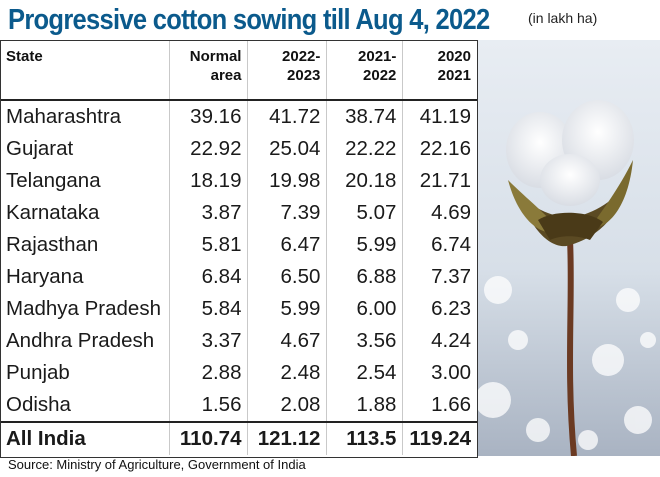  I want to click on value-cell: 4.24, so click(440, 341).